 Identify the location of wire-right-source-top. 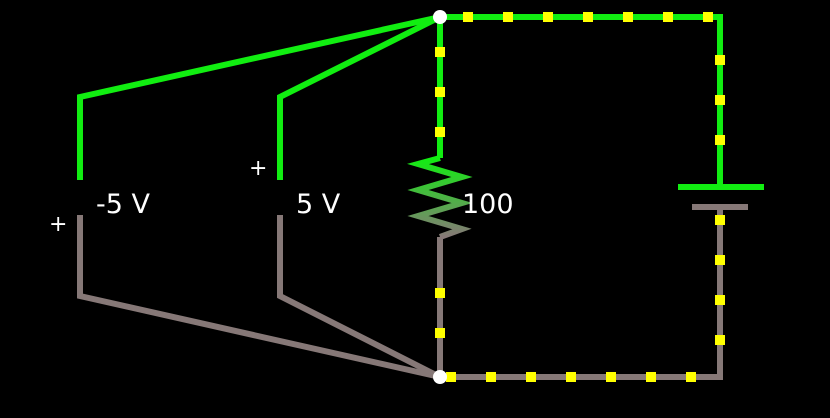
(359, 97).